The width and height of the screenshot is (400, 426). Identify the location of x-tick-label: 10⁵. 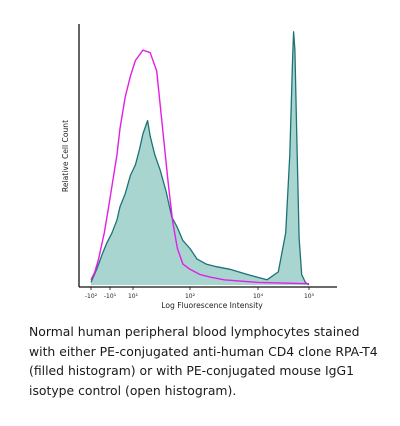
(309, 296).